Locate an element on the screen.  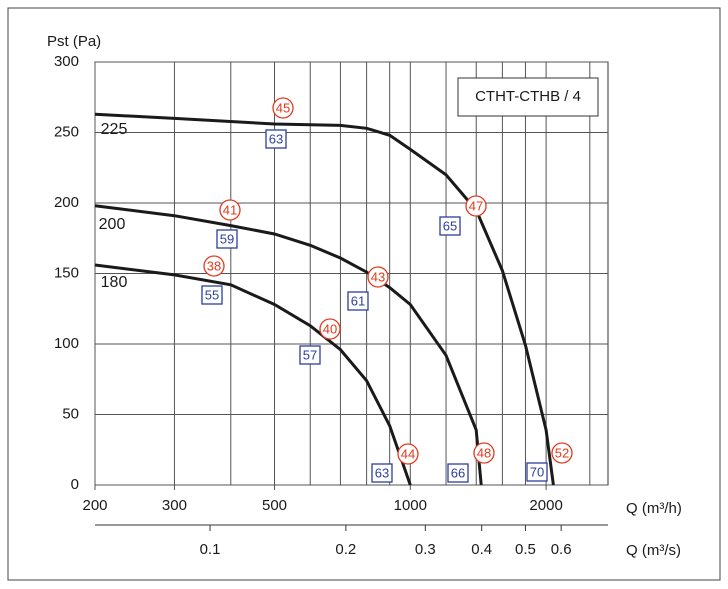
noise-label: 44 is located at coordinates (408, 453).